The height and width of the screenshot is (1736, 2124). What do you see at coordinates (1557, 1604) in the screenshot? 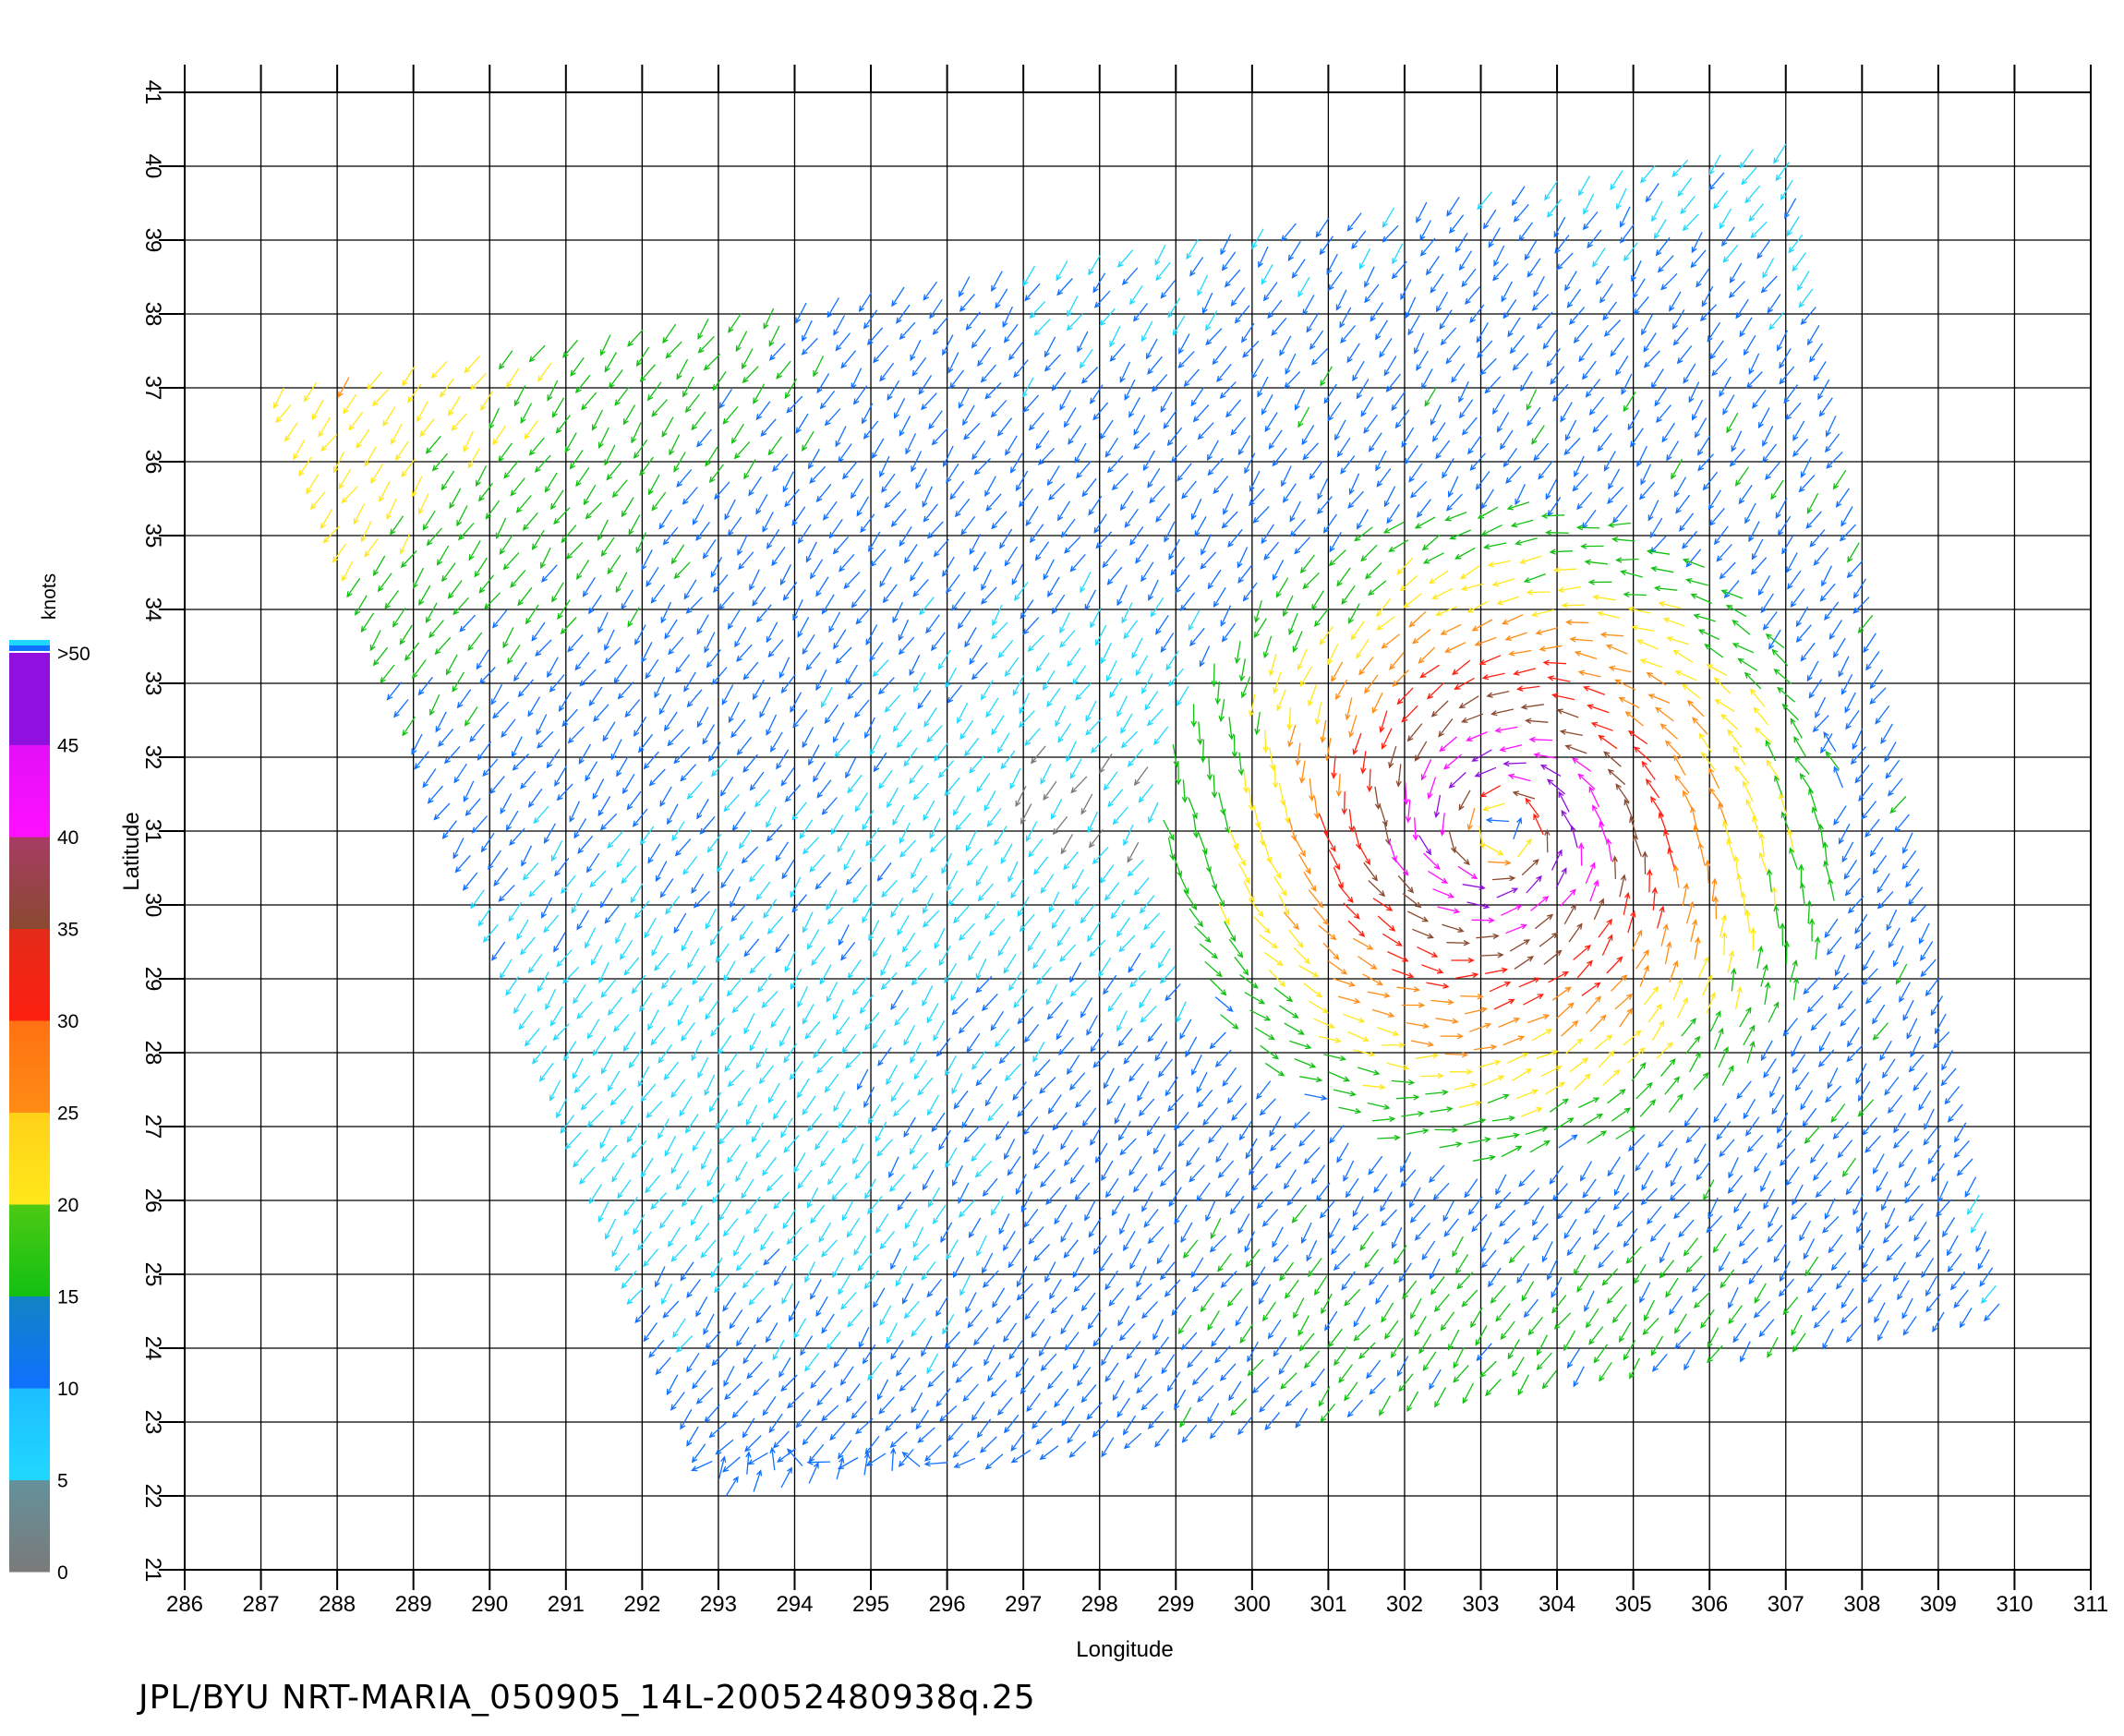
I see `x-tick-label: 304` at bounding box center [1557, 1604].